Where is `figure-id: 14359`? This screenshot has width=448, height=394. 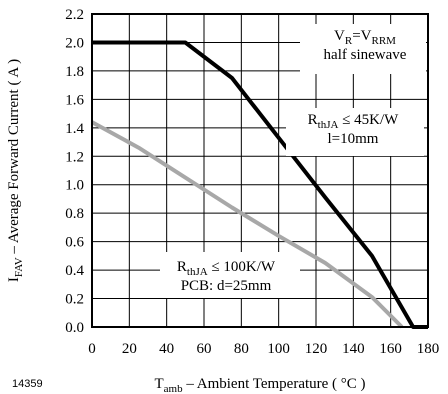 figure-id: 14359 is located at coordinates (27, 384).